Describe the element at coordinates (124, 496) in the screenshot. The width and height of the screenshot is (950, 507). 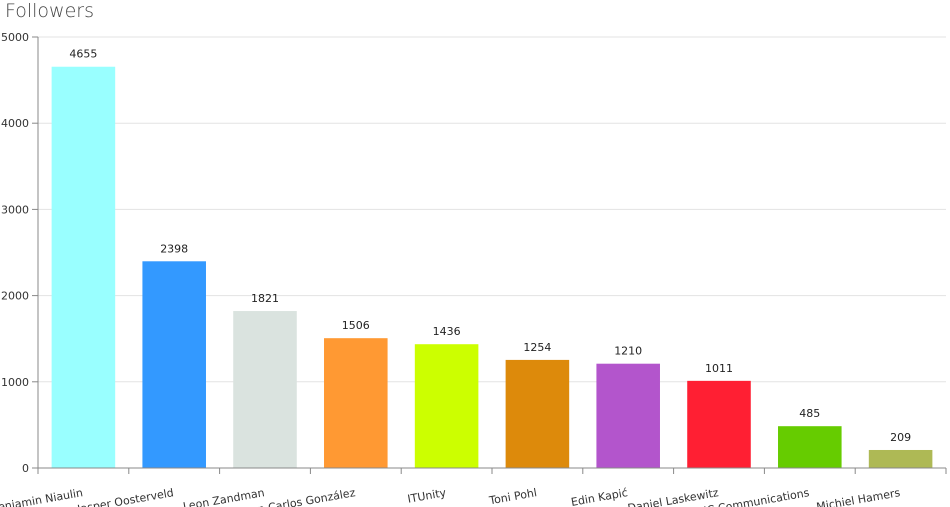
I see `x-tick-label: Jasper Oosterveld` at that location.